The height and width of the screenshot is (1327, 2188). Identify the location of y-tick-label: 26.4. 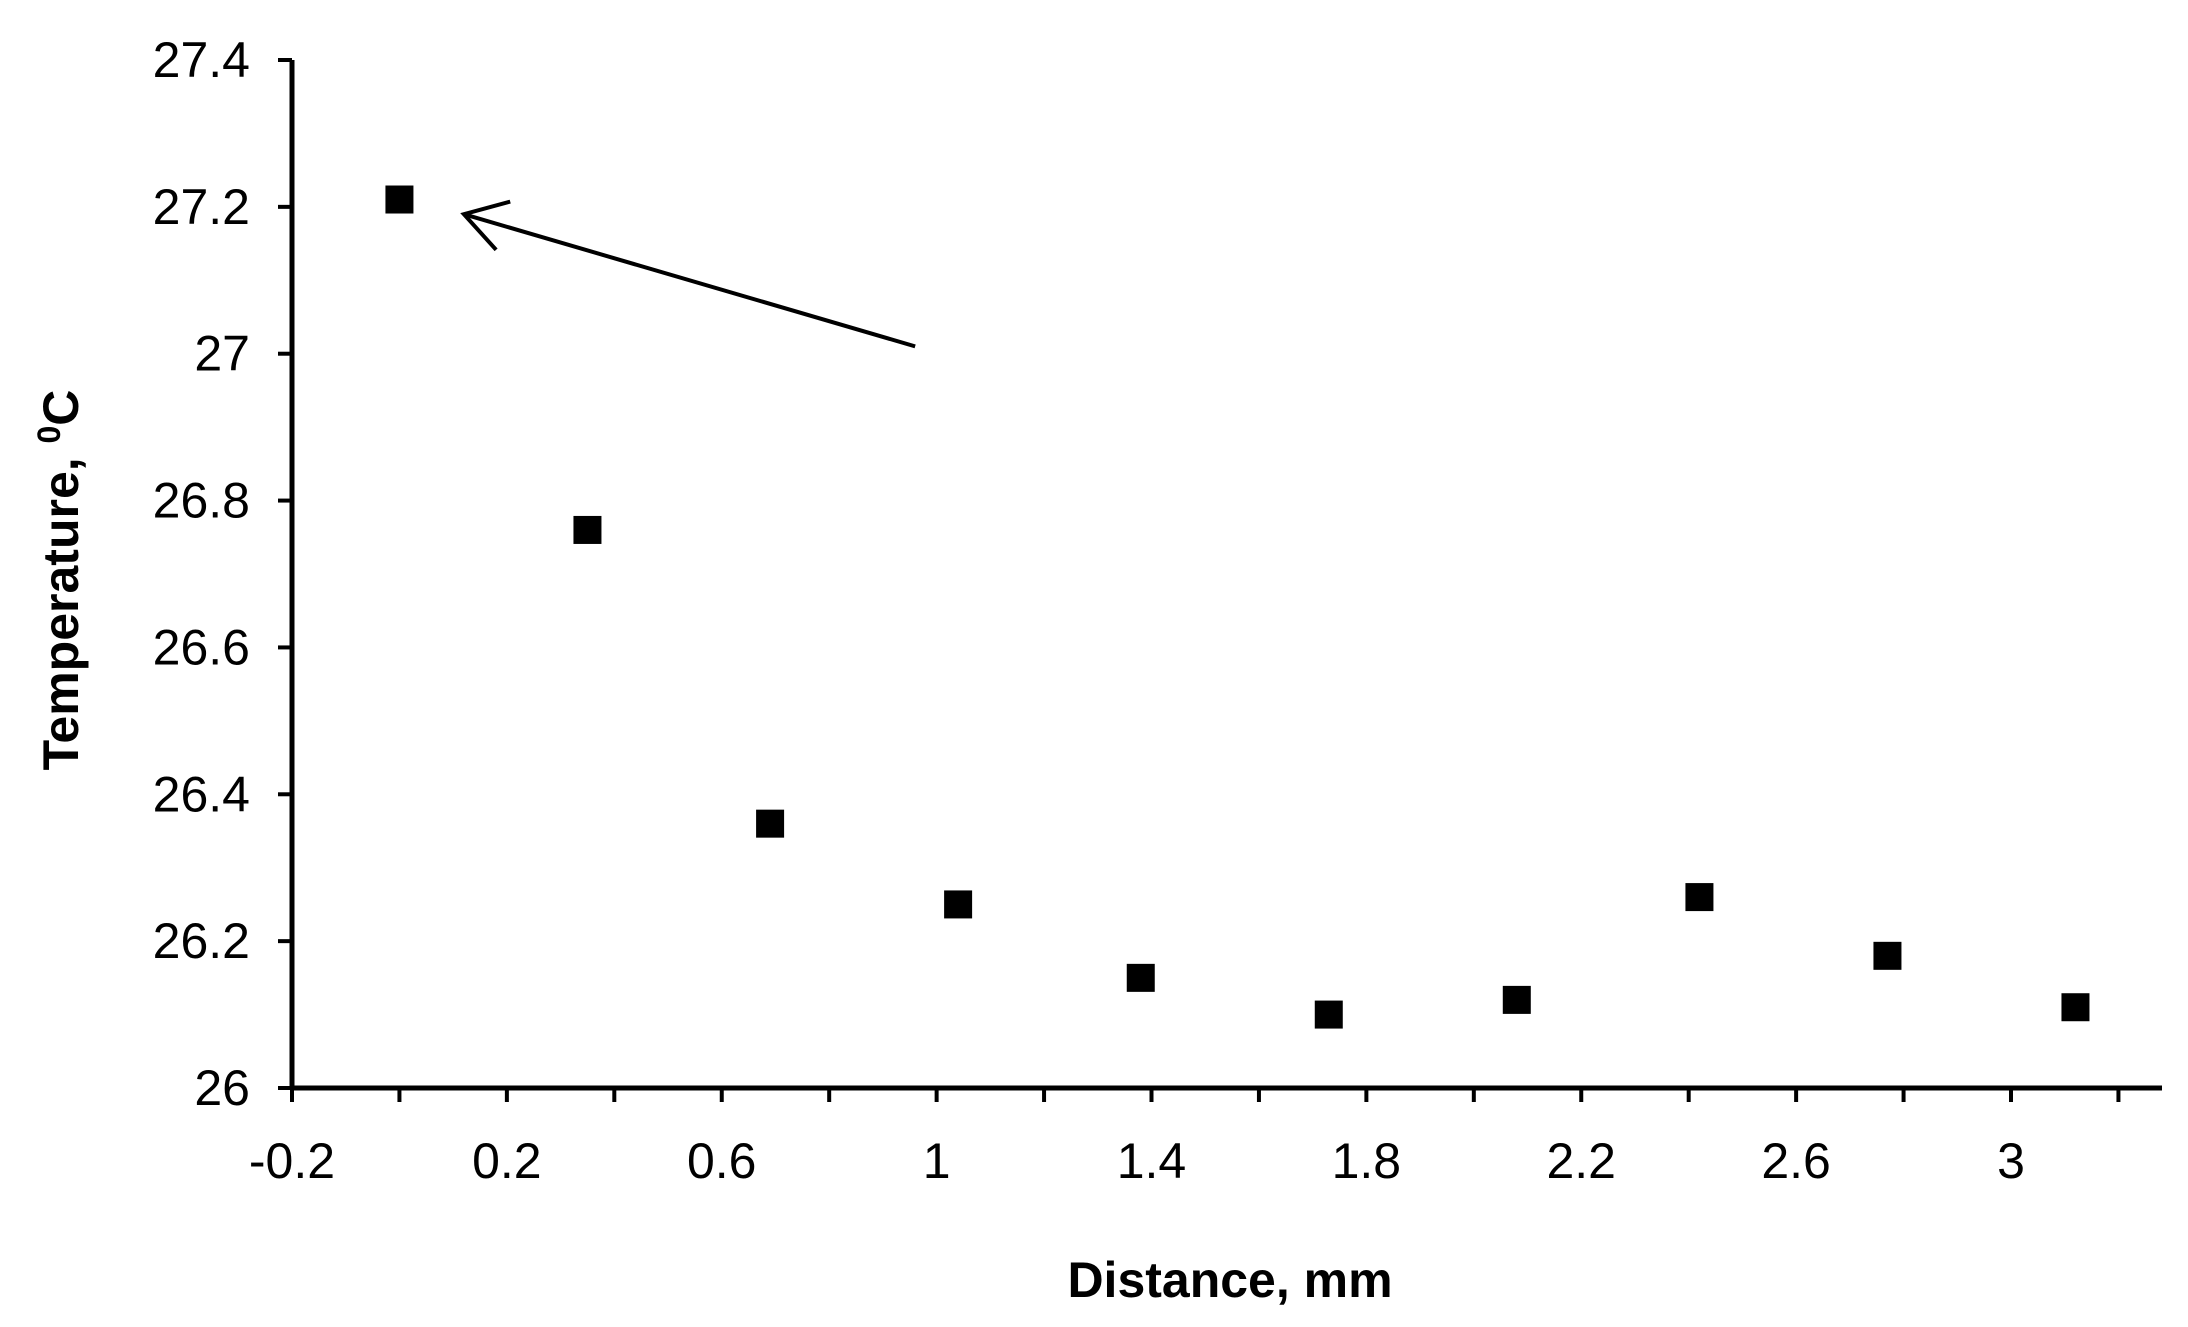
(201, 794).